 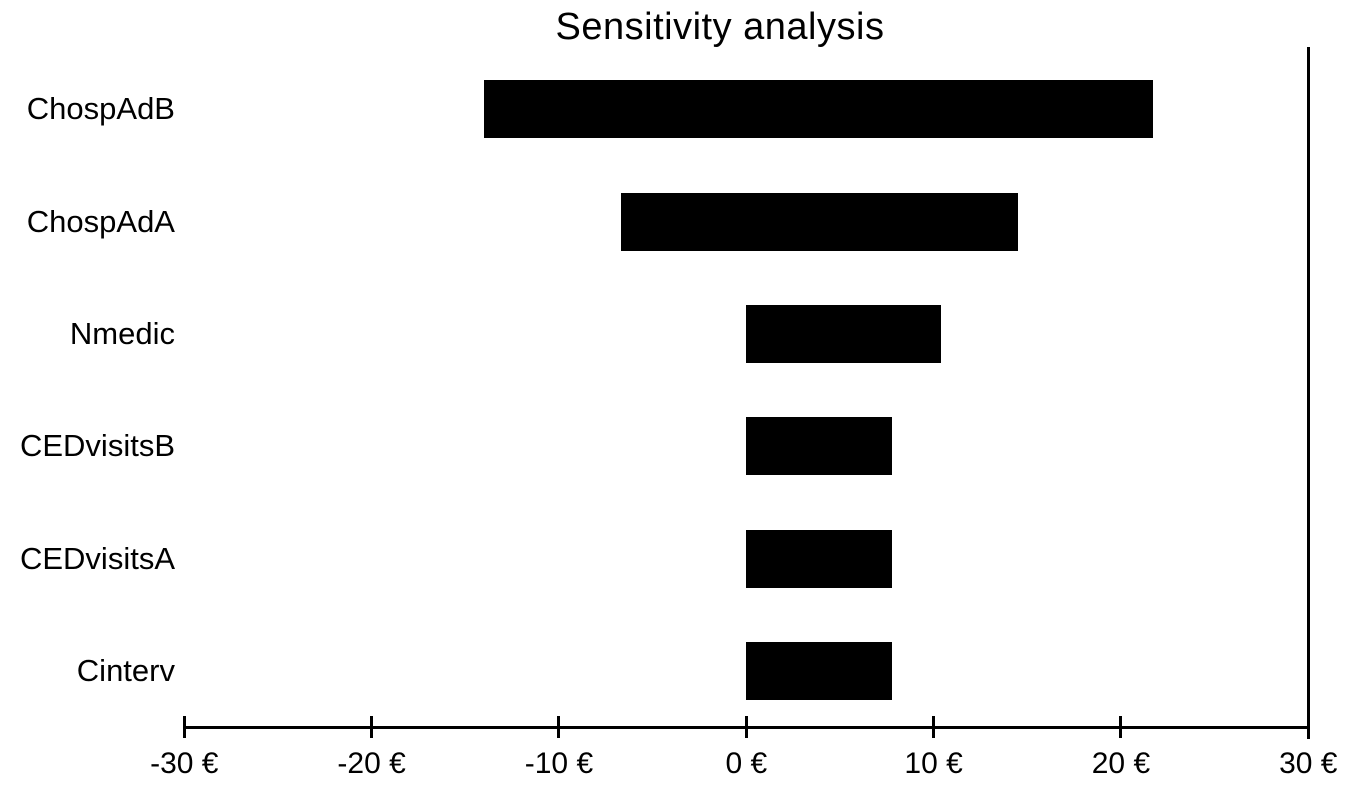 I want to click on x-tick-label: 30 €, so click(x=1308, y=763).